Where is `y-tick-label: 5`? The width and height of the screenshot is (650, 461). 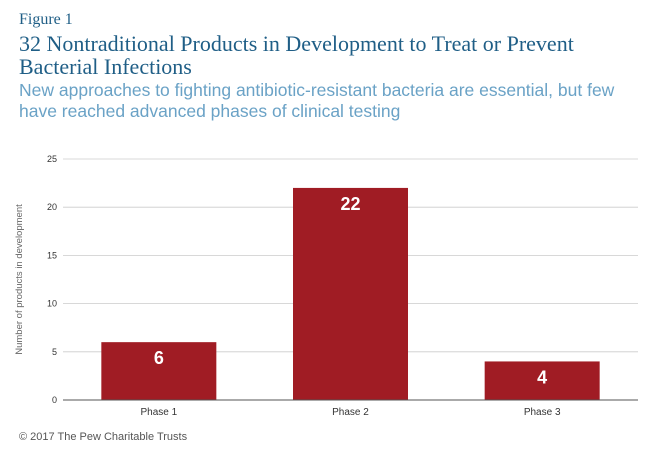 y-tick-label: 5 is located at coordinates (54, 352).